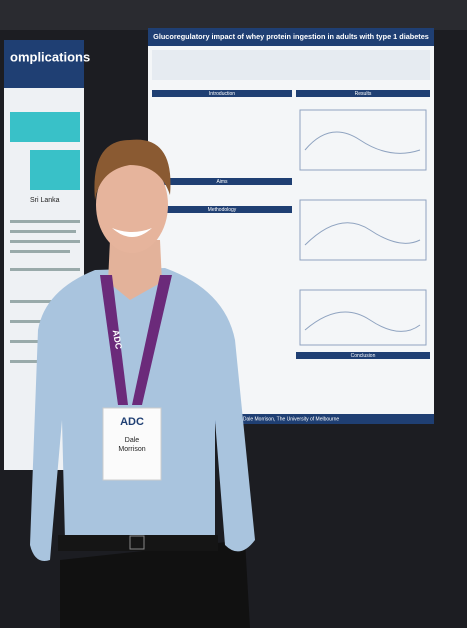  I want to click on belt, so click(138, 543).